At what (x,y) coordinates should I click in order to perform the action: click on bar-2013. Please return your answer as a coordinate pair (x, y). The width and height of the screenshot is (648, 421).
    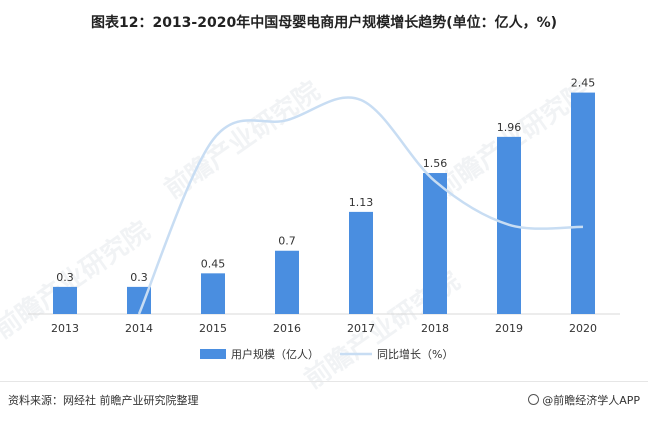
    Looking at the image, I should click on (65, 300).